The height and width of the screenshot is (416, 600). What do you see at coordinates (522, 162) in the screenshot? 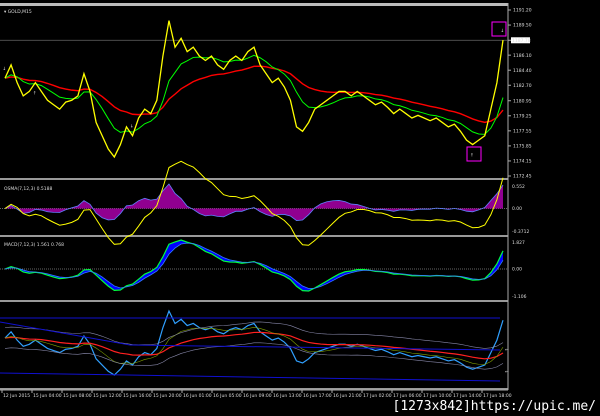
I see `price-tick-label: 1174.15` at bounding box center [522, 162].